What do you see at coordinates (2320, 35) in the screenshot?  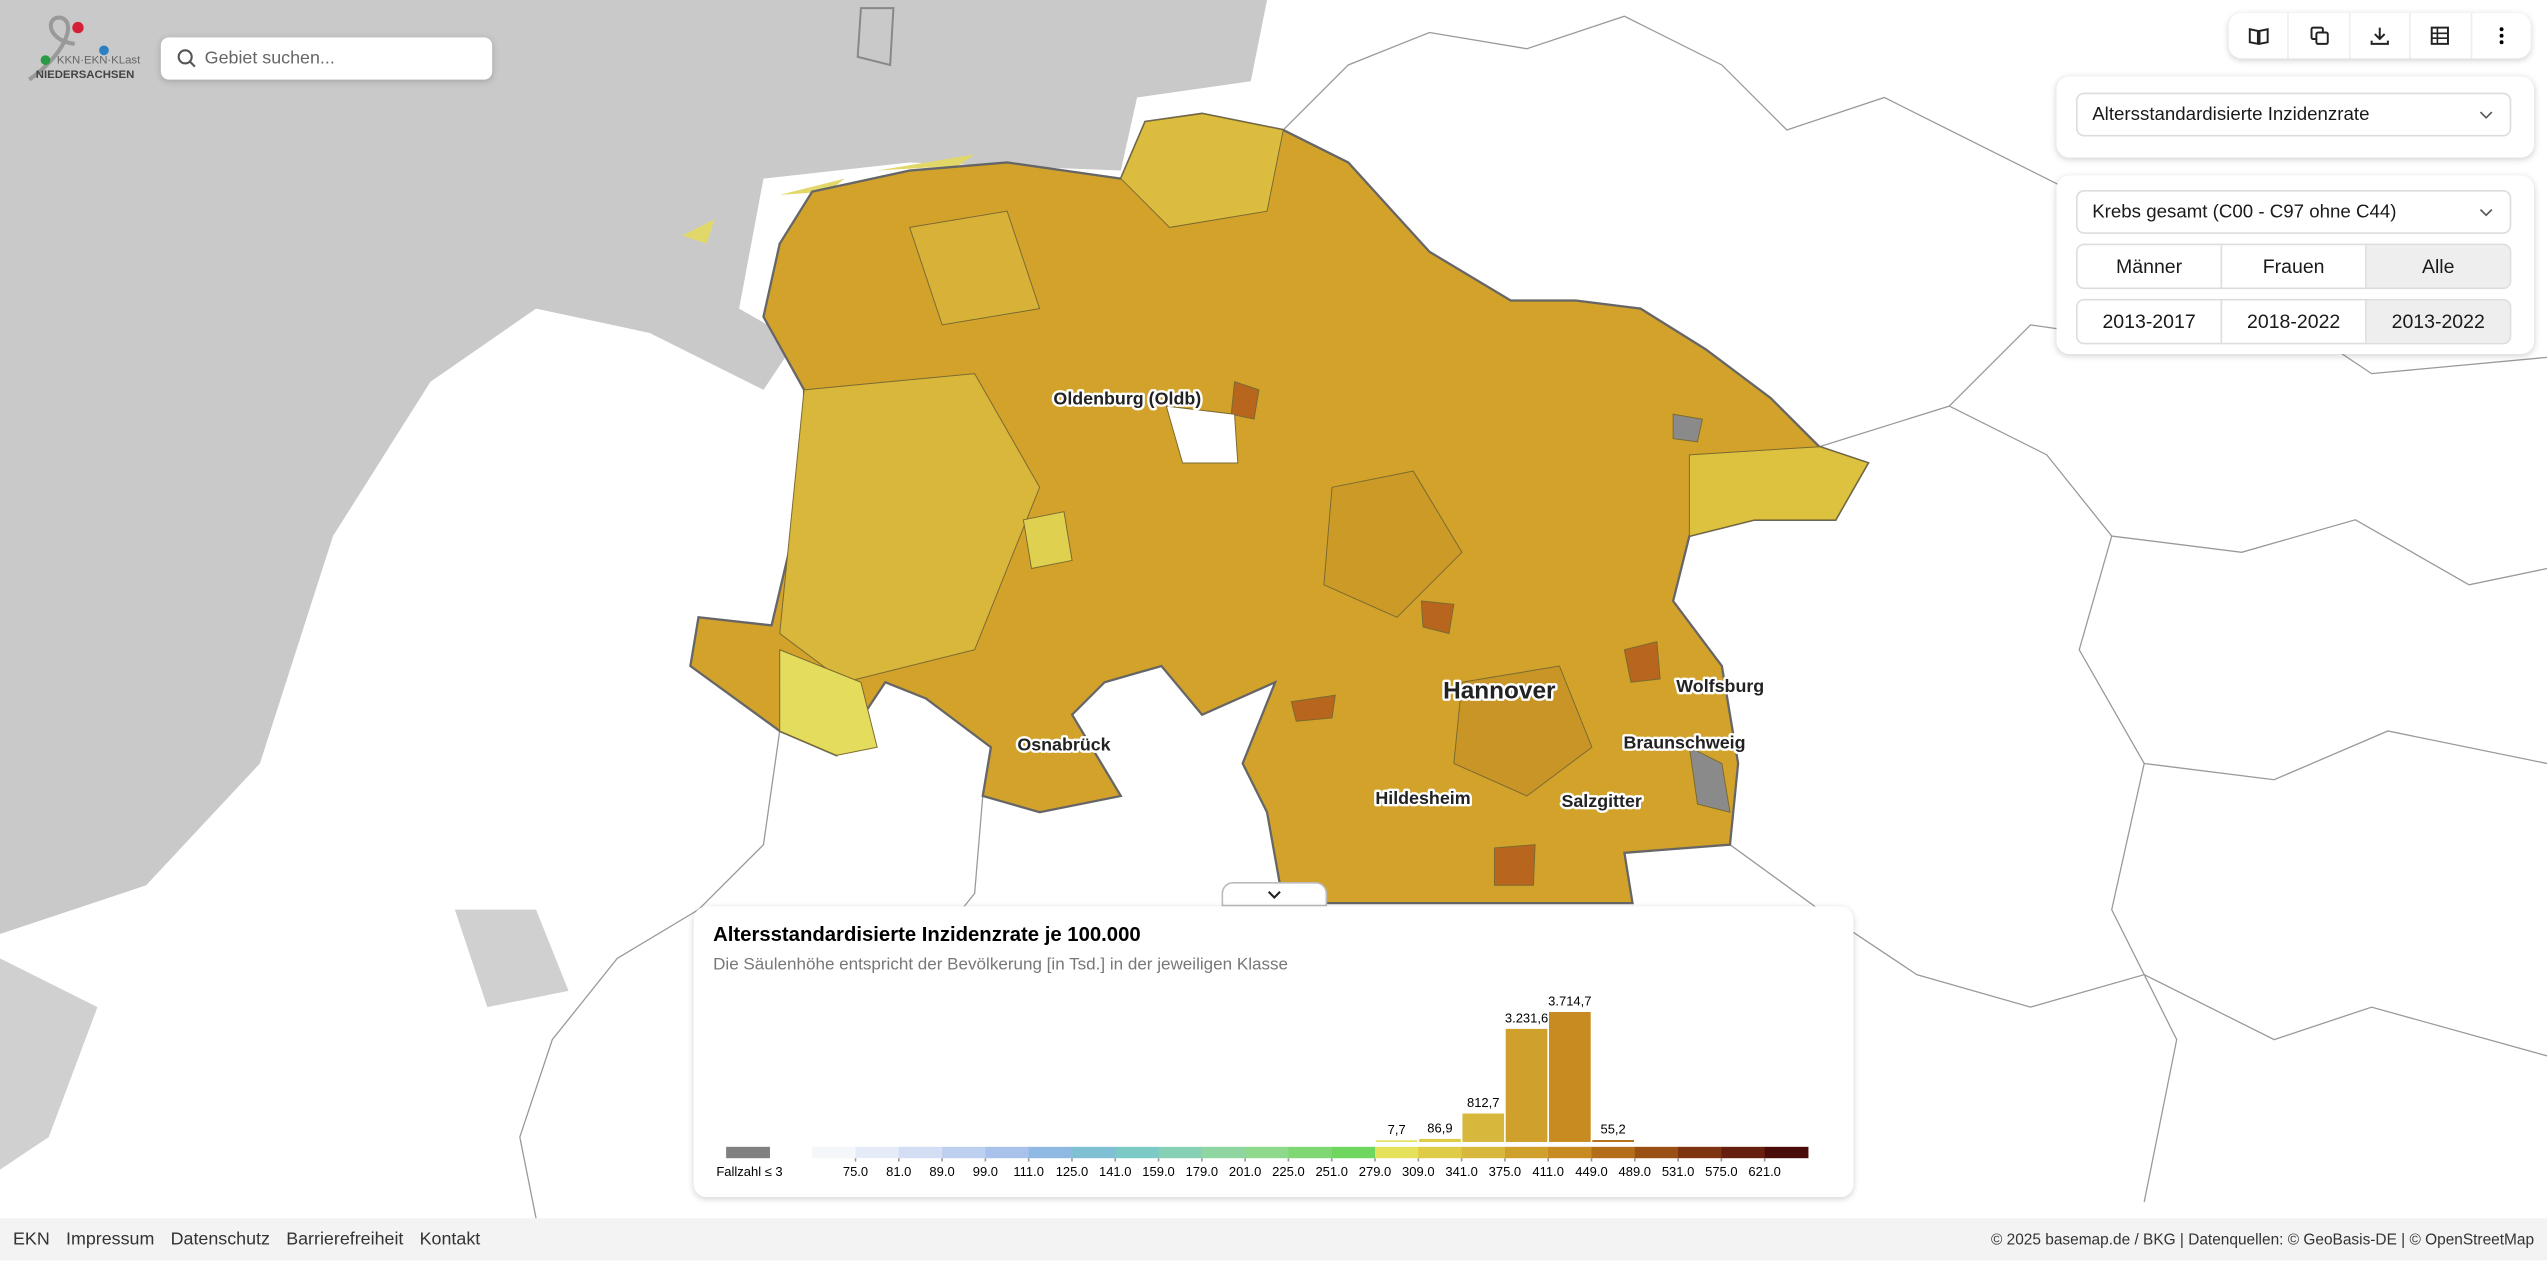 I see `copy-button` at bounding box center [2320, 35].